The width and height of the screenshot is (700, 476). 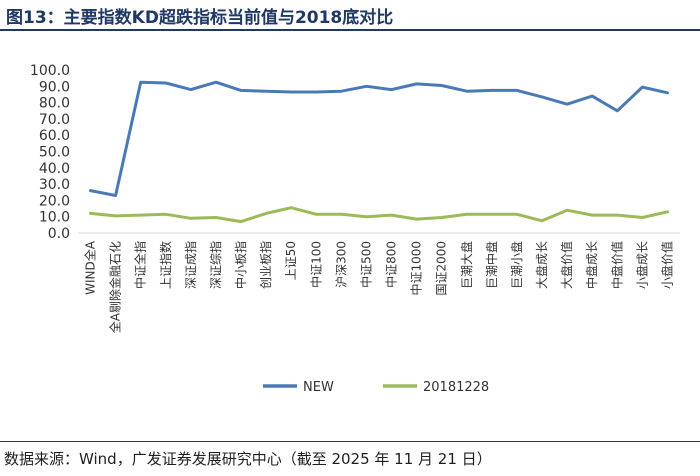 I want to click on source-divider, so click(x=350, y=441).